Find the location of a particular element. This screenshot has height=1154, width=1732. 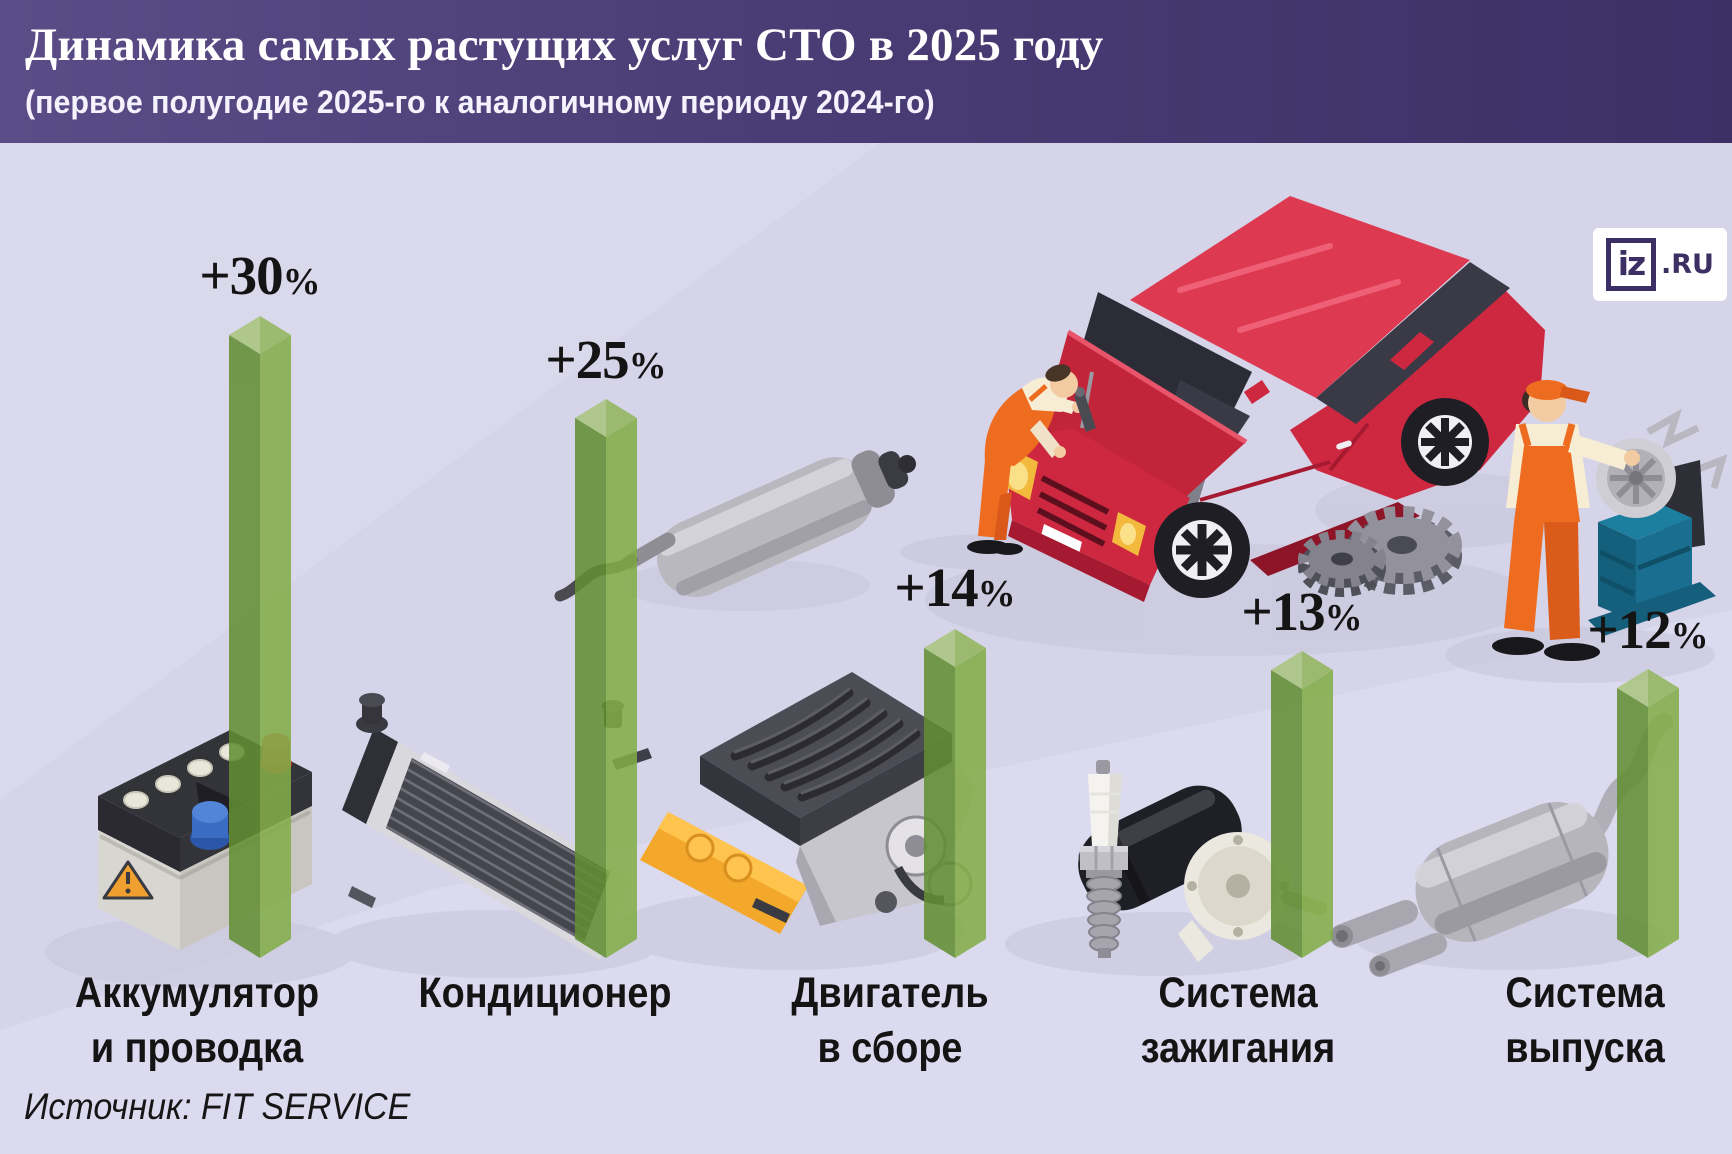

category-label-exhaust: Система выпуска is located at coordinates (1585, 1020).